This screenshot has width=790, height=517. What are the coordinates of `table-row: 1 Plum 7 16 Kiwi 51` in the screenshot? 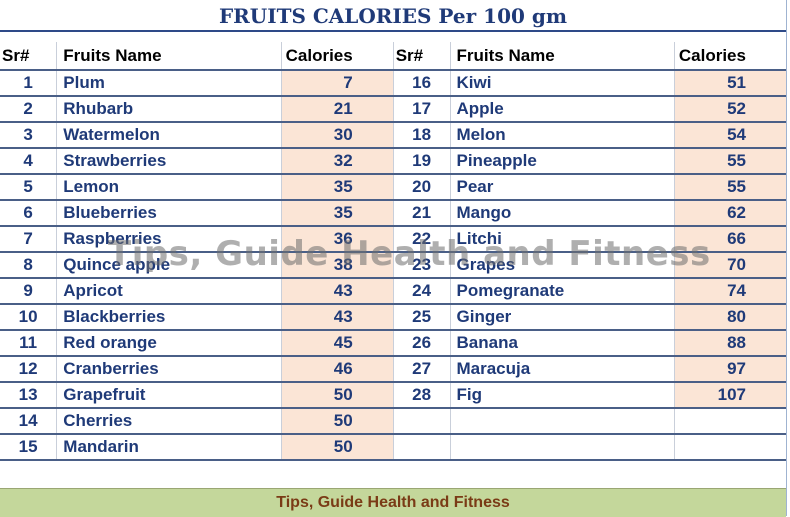 It's located at (393, 83).